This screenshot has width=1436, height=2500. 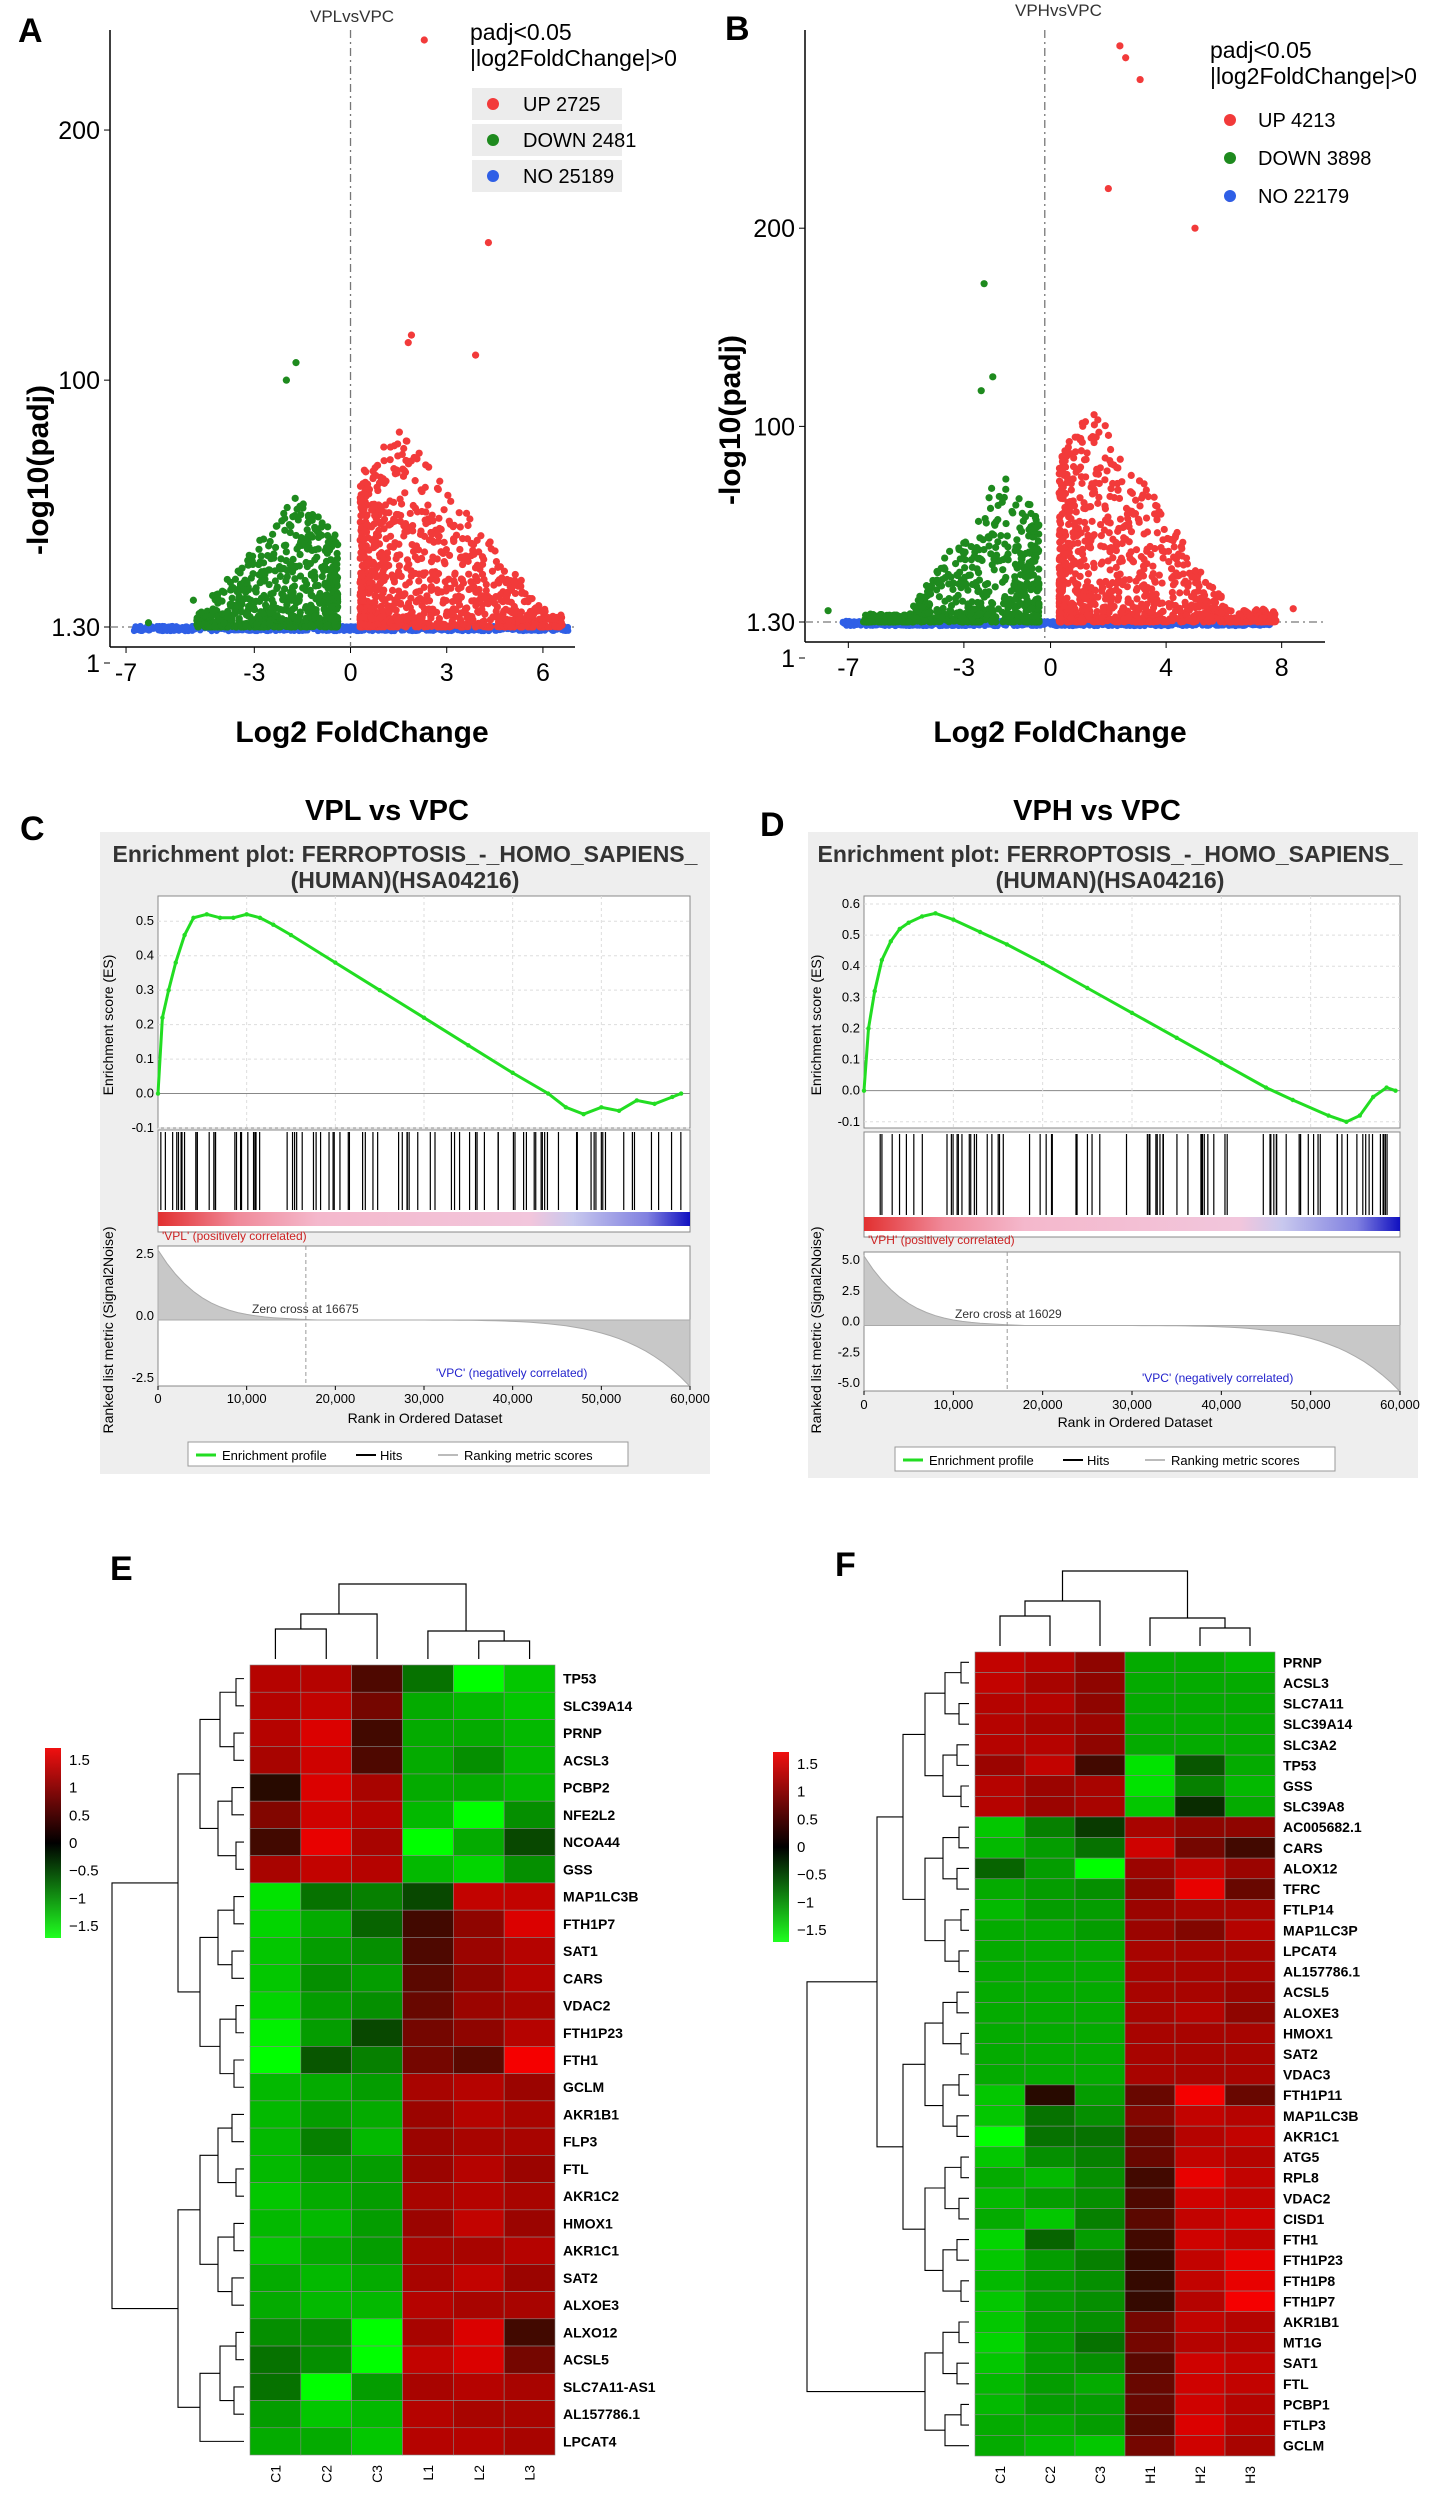 I want to click on panel-label-a: A, so click(x=30, y=31).